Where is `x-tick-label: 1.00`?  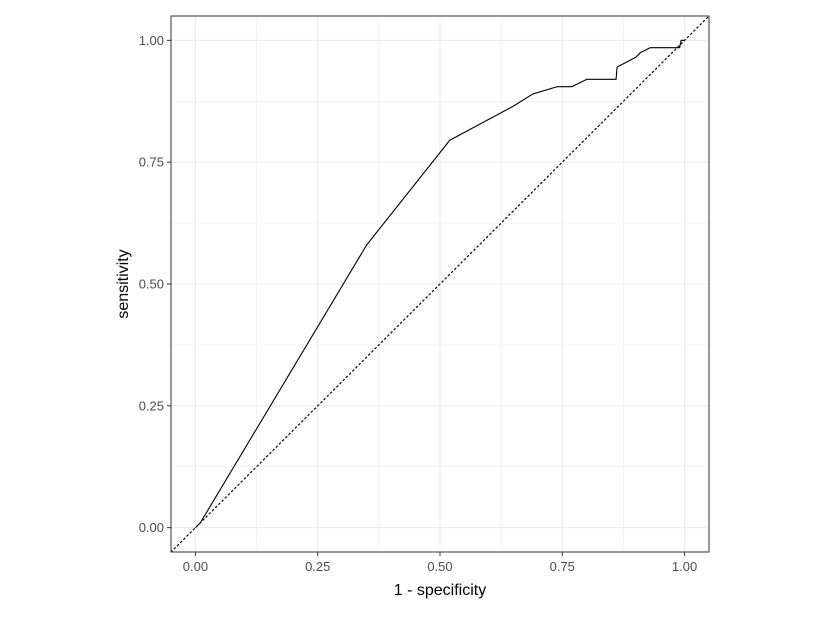
x-tick-label: 1.00 is located at coordinates (684, 566).